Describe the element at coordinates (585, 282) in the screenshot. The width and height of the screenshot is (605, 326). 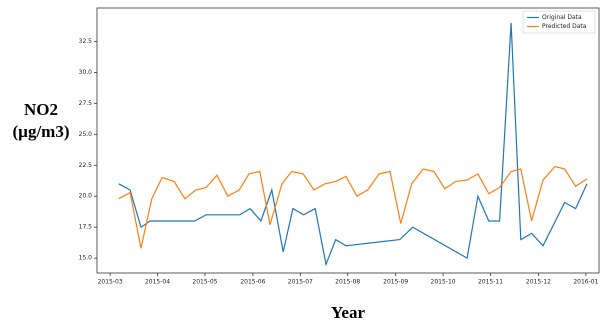
I see `x-tick-label: 2016-01` at that location.